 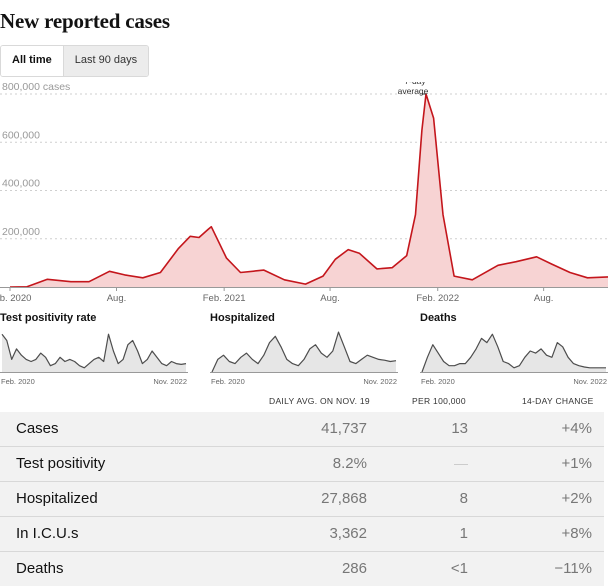 I want to click on per-100k-value: 13, so click(x=459, y=428).